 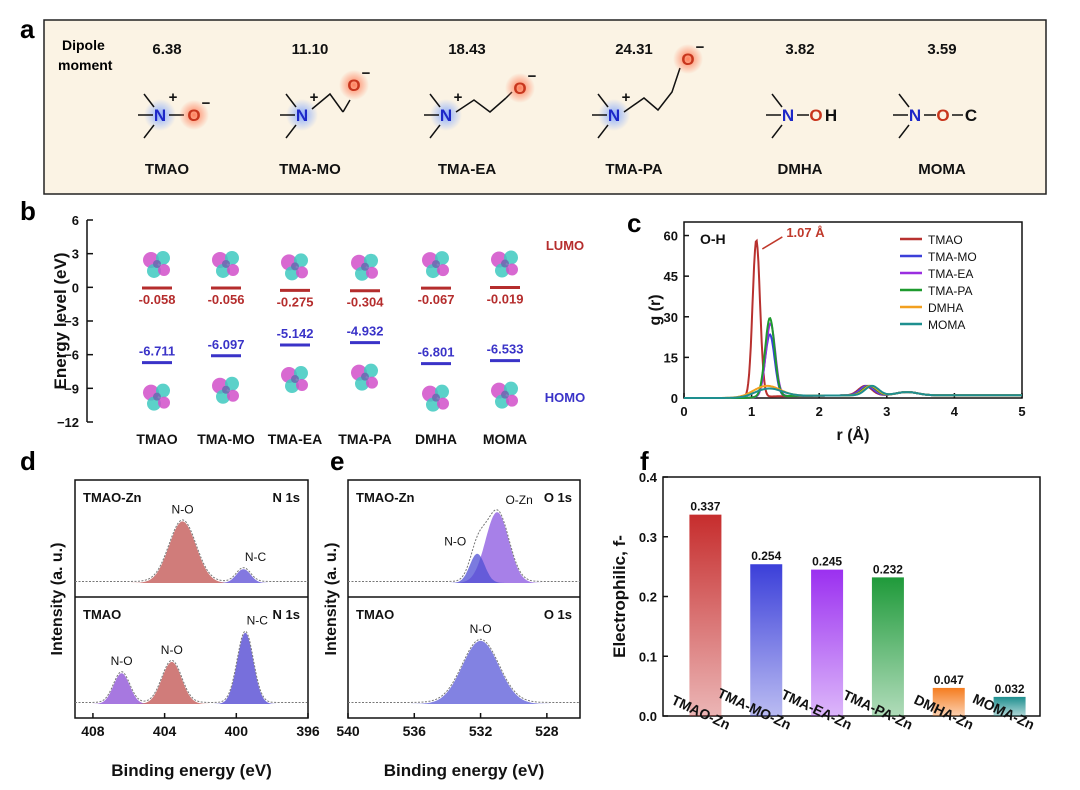 I want to click on x-tick-label: 528, so click(x=547, y=731).